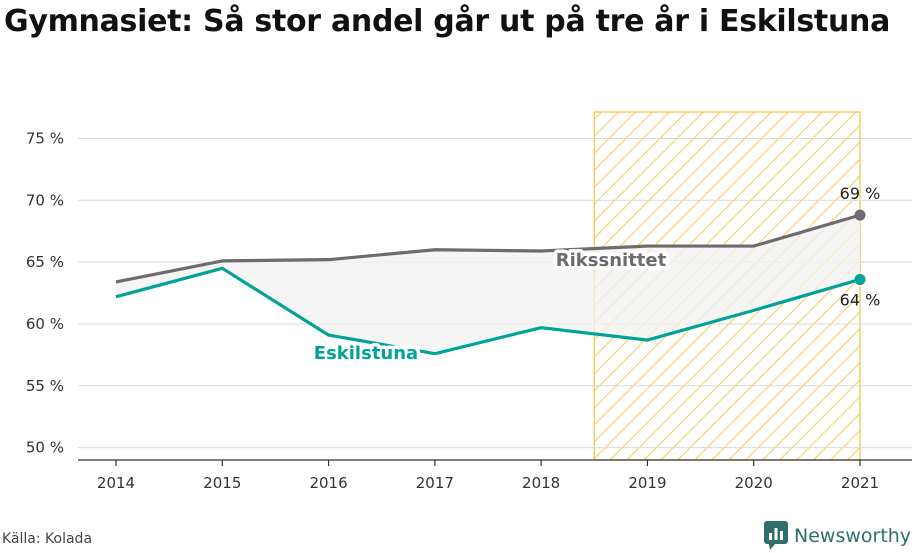 Image resolution: width=920 pixels, height=553 pixels. Describe the element at coordinates (860, 299) in the screenshot. I see `value-label-eskilstuna: 64 %` at that location.